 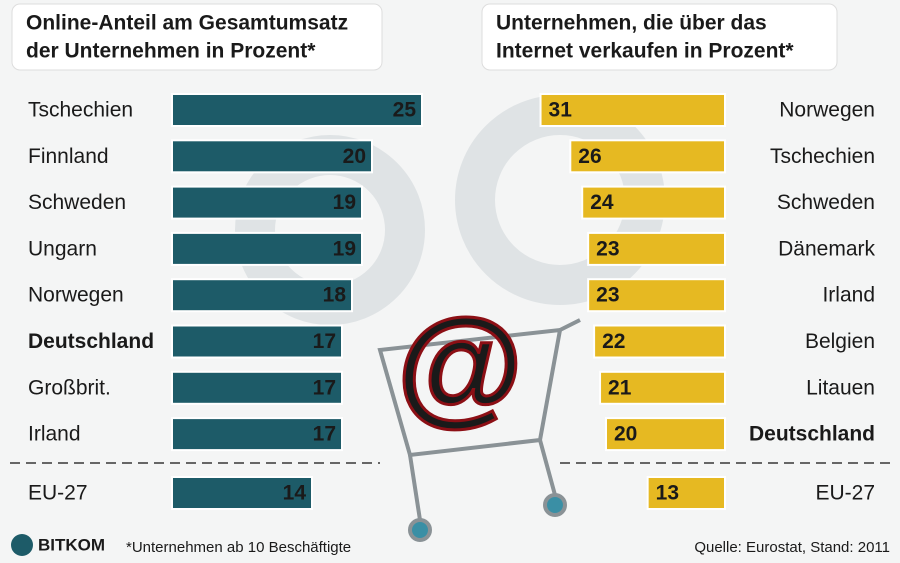 What do you see at coordinates (667, 493) in the screenshot?
I see `value-label: 13` at bounding box center [667, 493].